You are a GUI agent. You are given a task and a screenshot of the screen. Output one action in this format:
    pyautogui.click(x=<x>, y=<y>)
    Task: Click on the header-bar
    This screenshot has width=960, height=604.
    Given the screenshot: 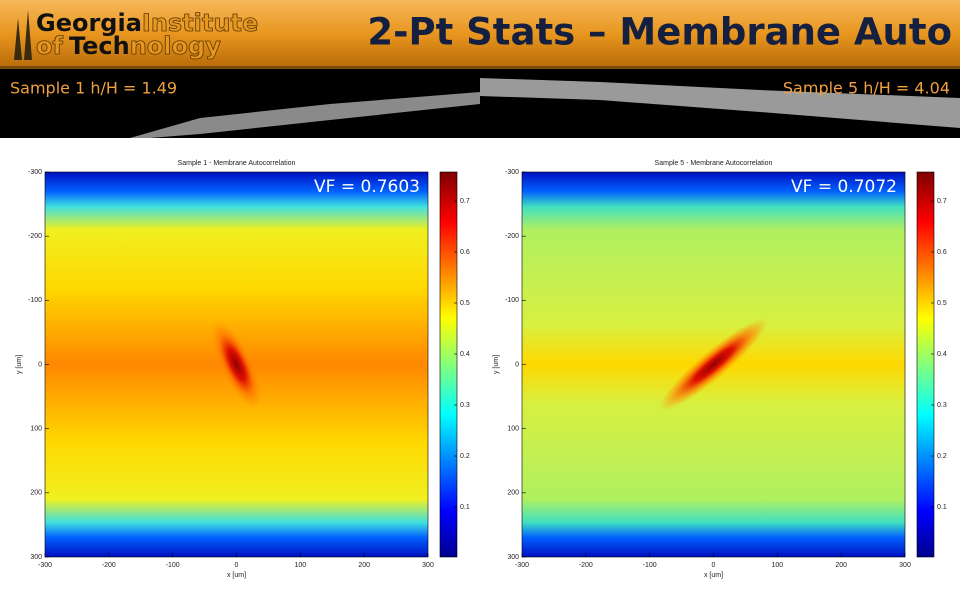 What is the action you would take?
    pyautogui.click(x=480, y=34)
    